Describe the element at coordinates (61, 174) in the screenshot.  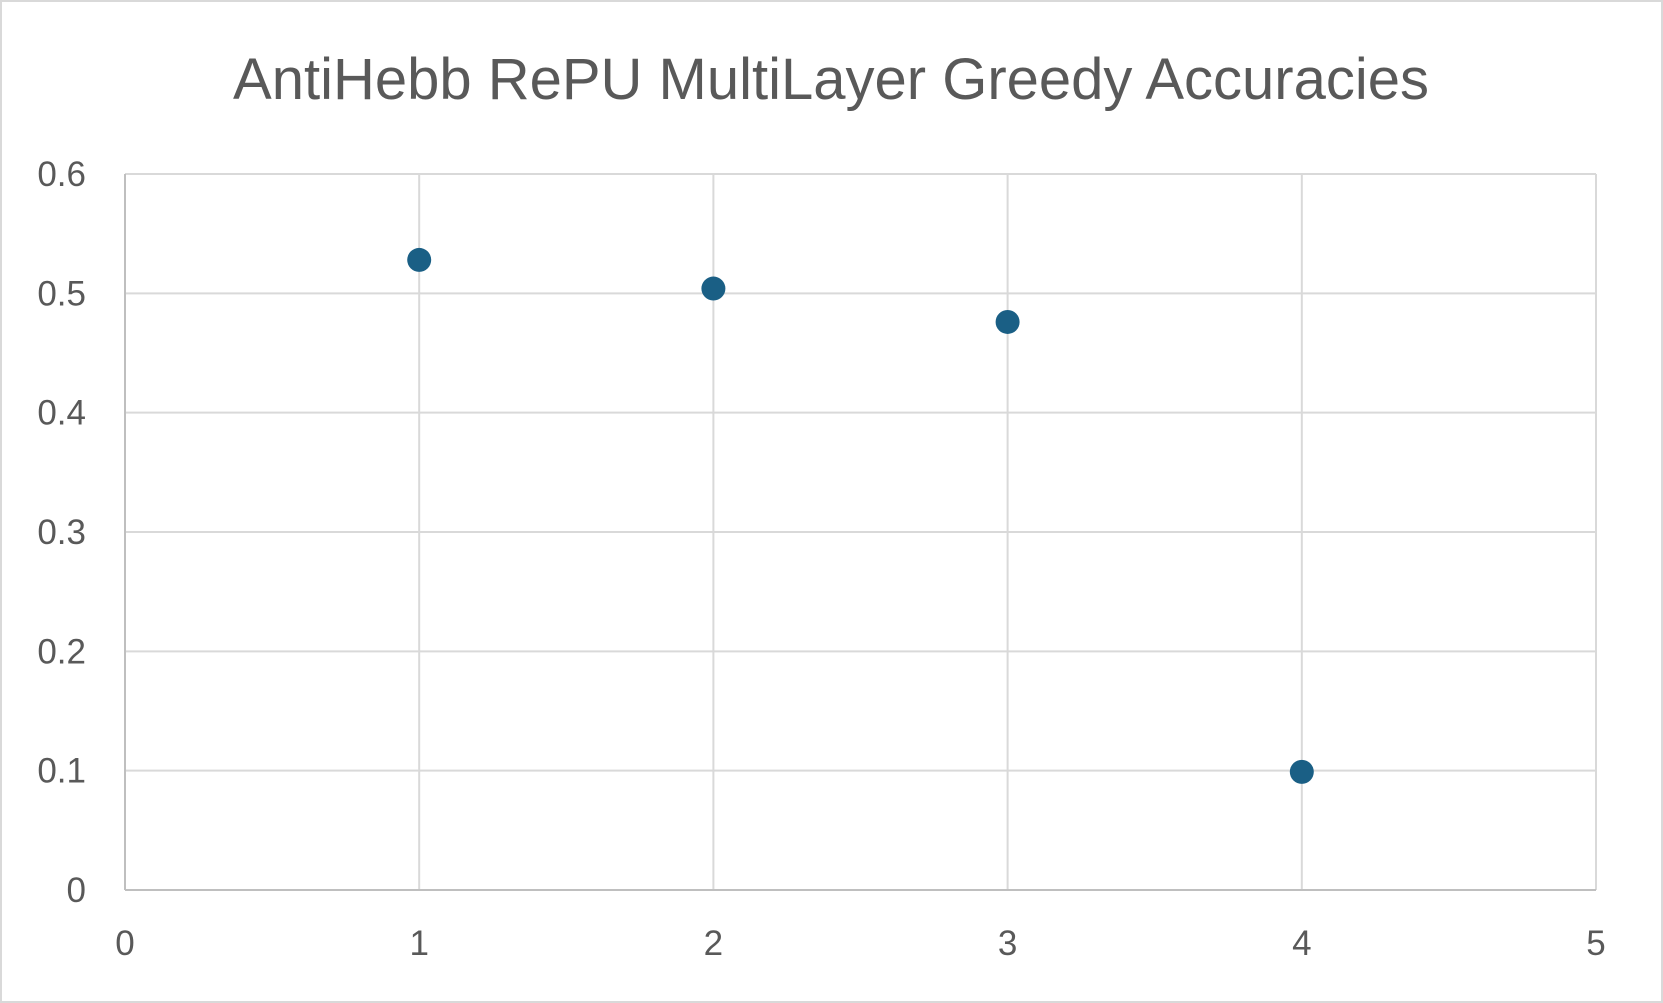
I see `y-tick-label: 0.6` at that location.